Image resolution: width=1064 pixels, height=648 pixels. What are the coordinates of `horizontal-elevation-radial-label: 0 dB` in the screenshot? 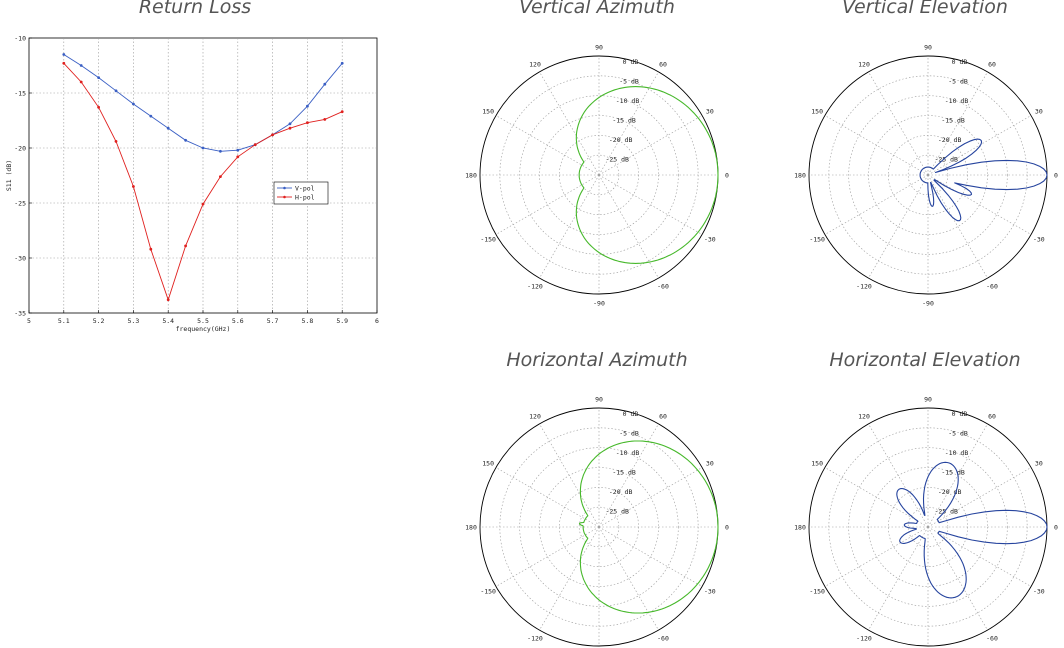 It's located at (960, 414).